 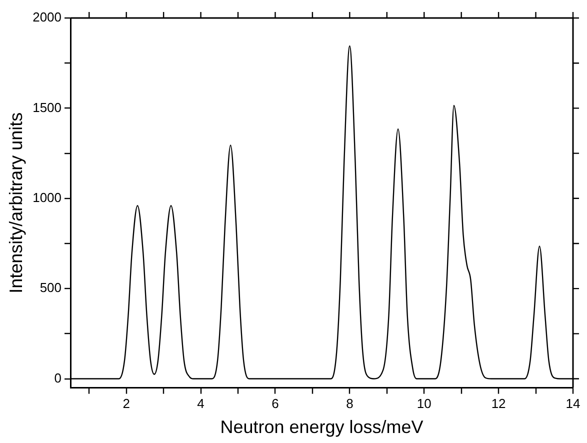 I want to click on y-tick-label: 0, so click(x=58, y=378).